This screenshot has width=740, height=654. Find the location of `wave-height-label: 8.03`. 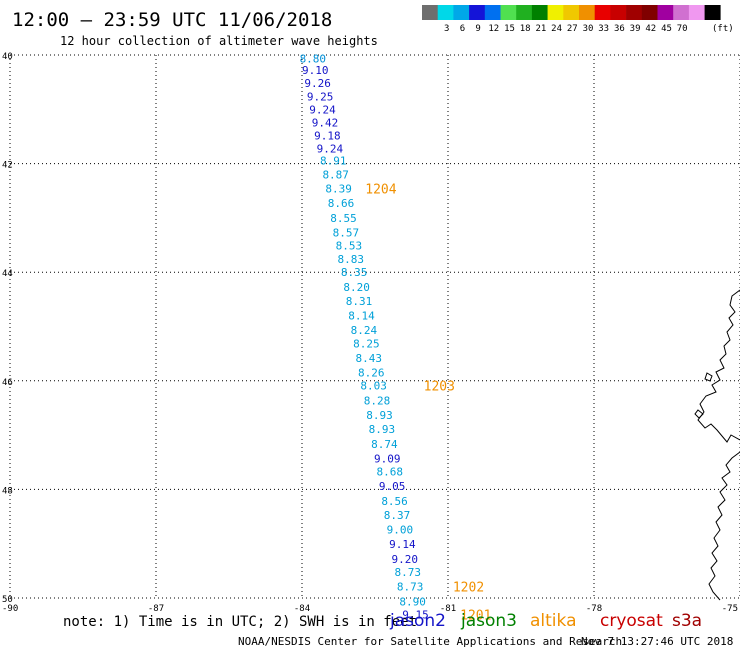

wave-height-label: 8.03 is located at coordinates (373, 386).